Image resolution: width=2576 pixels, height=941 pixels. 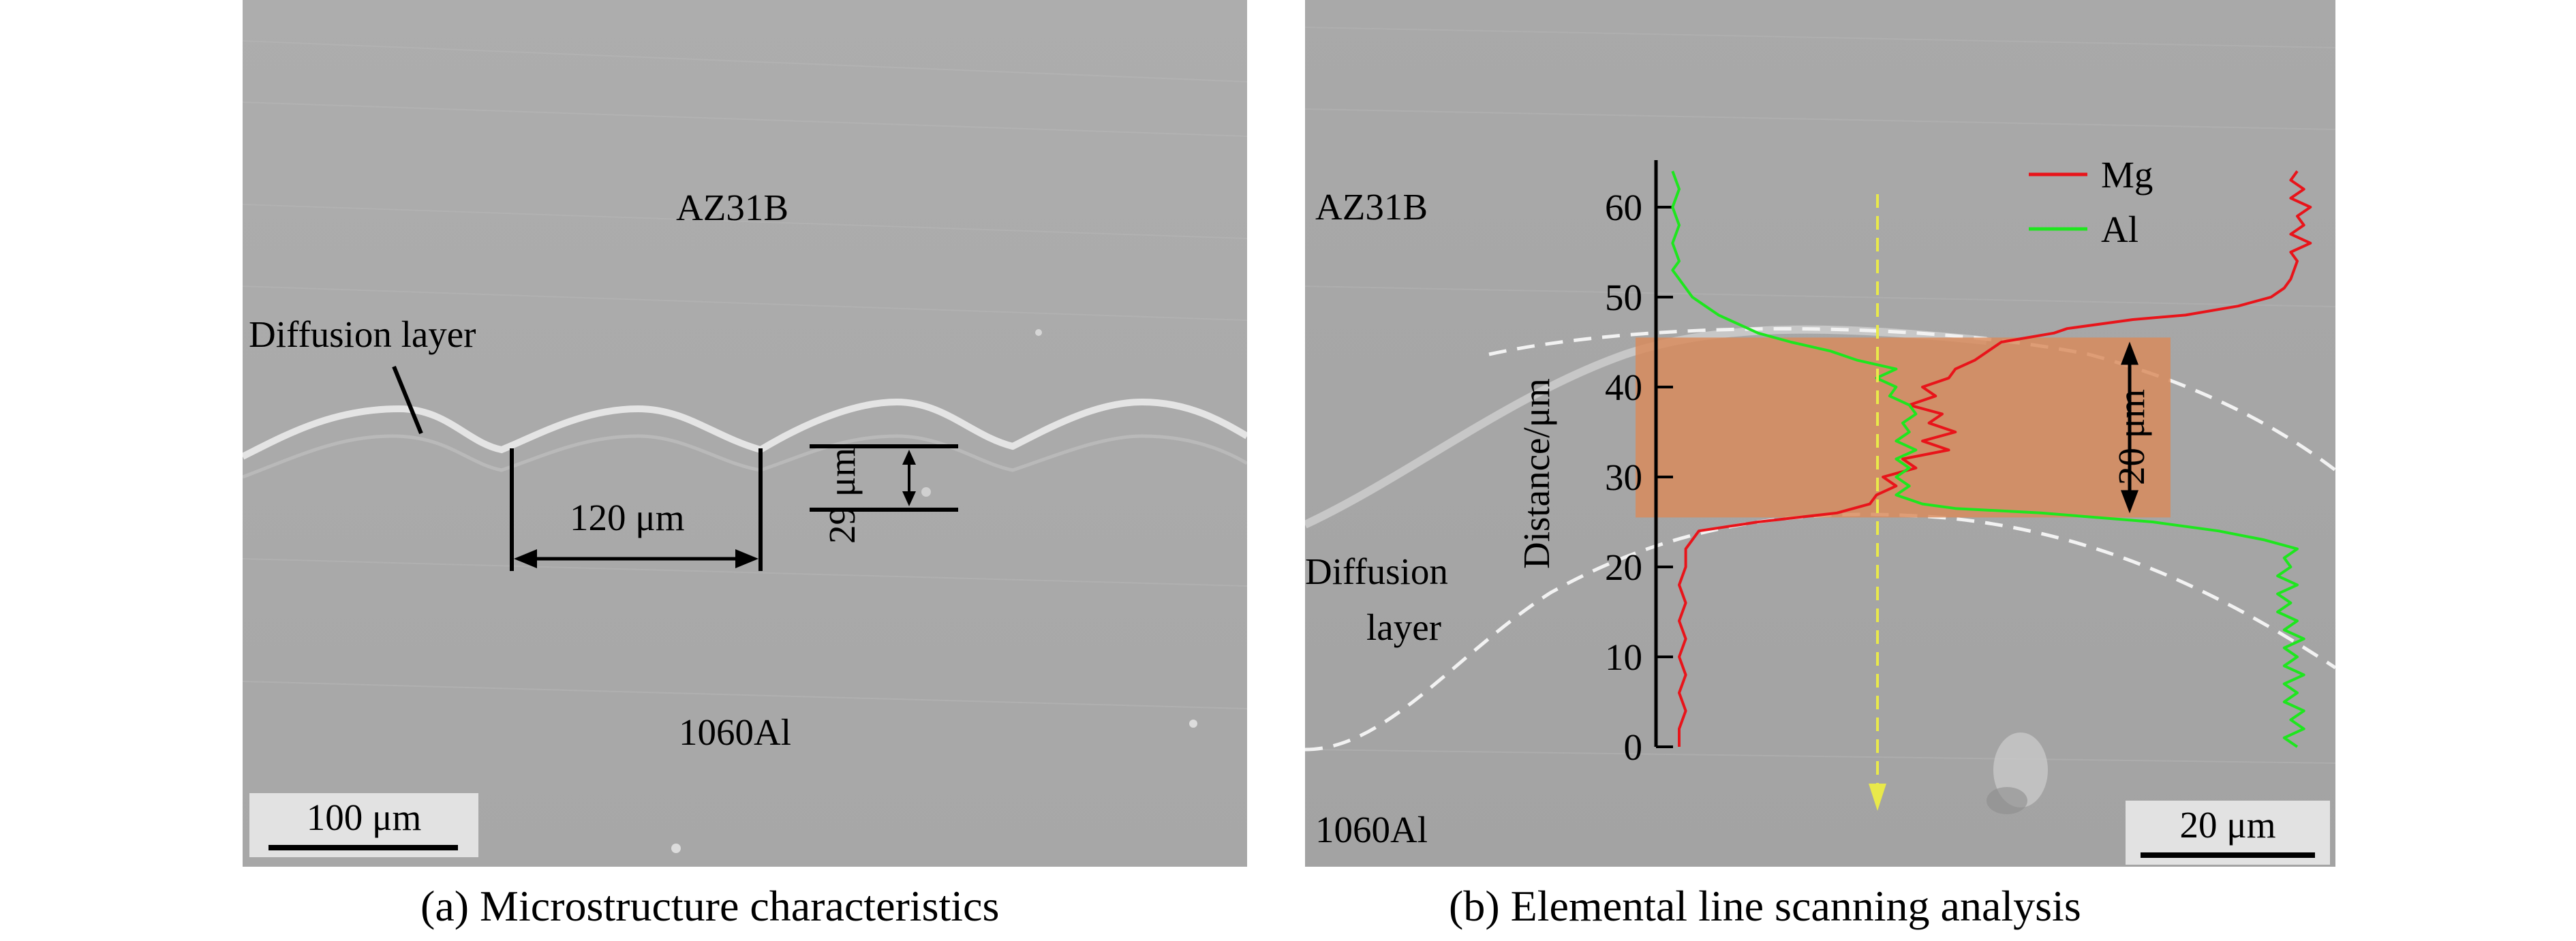 What do you see at coordinates (1376, 571) in the screenshot?
I see `panel-b-diffusion-label-1: Diffusion` at bounding box center [1376, 571].